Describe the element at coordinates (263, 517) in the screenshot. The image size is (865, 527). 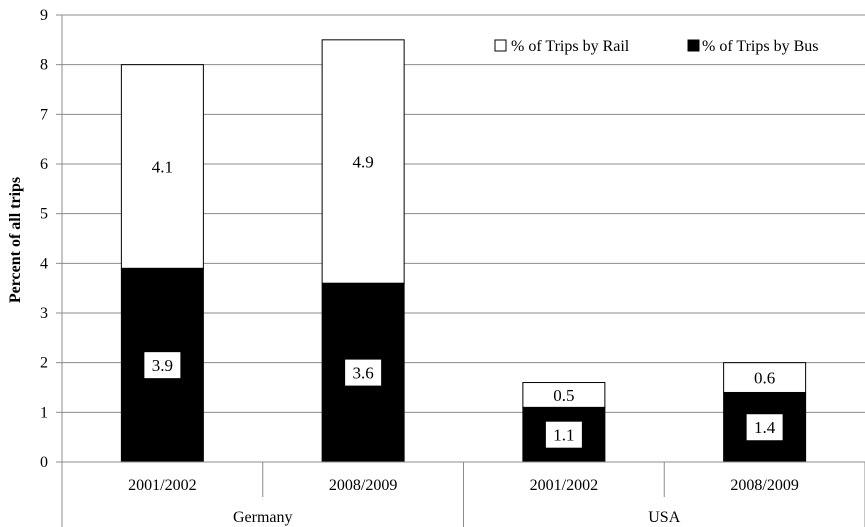
I see `x-group-label: Germany` at that location.